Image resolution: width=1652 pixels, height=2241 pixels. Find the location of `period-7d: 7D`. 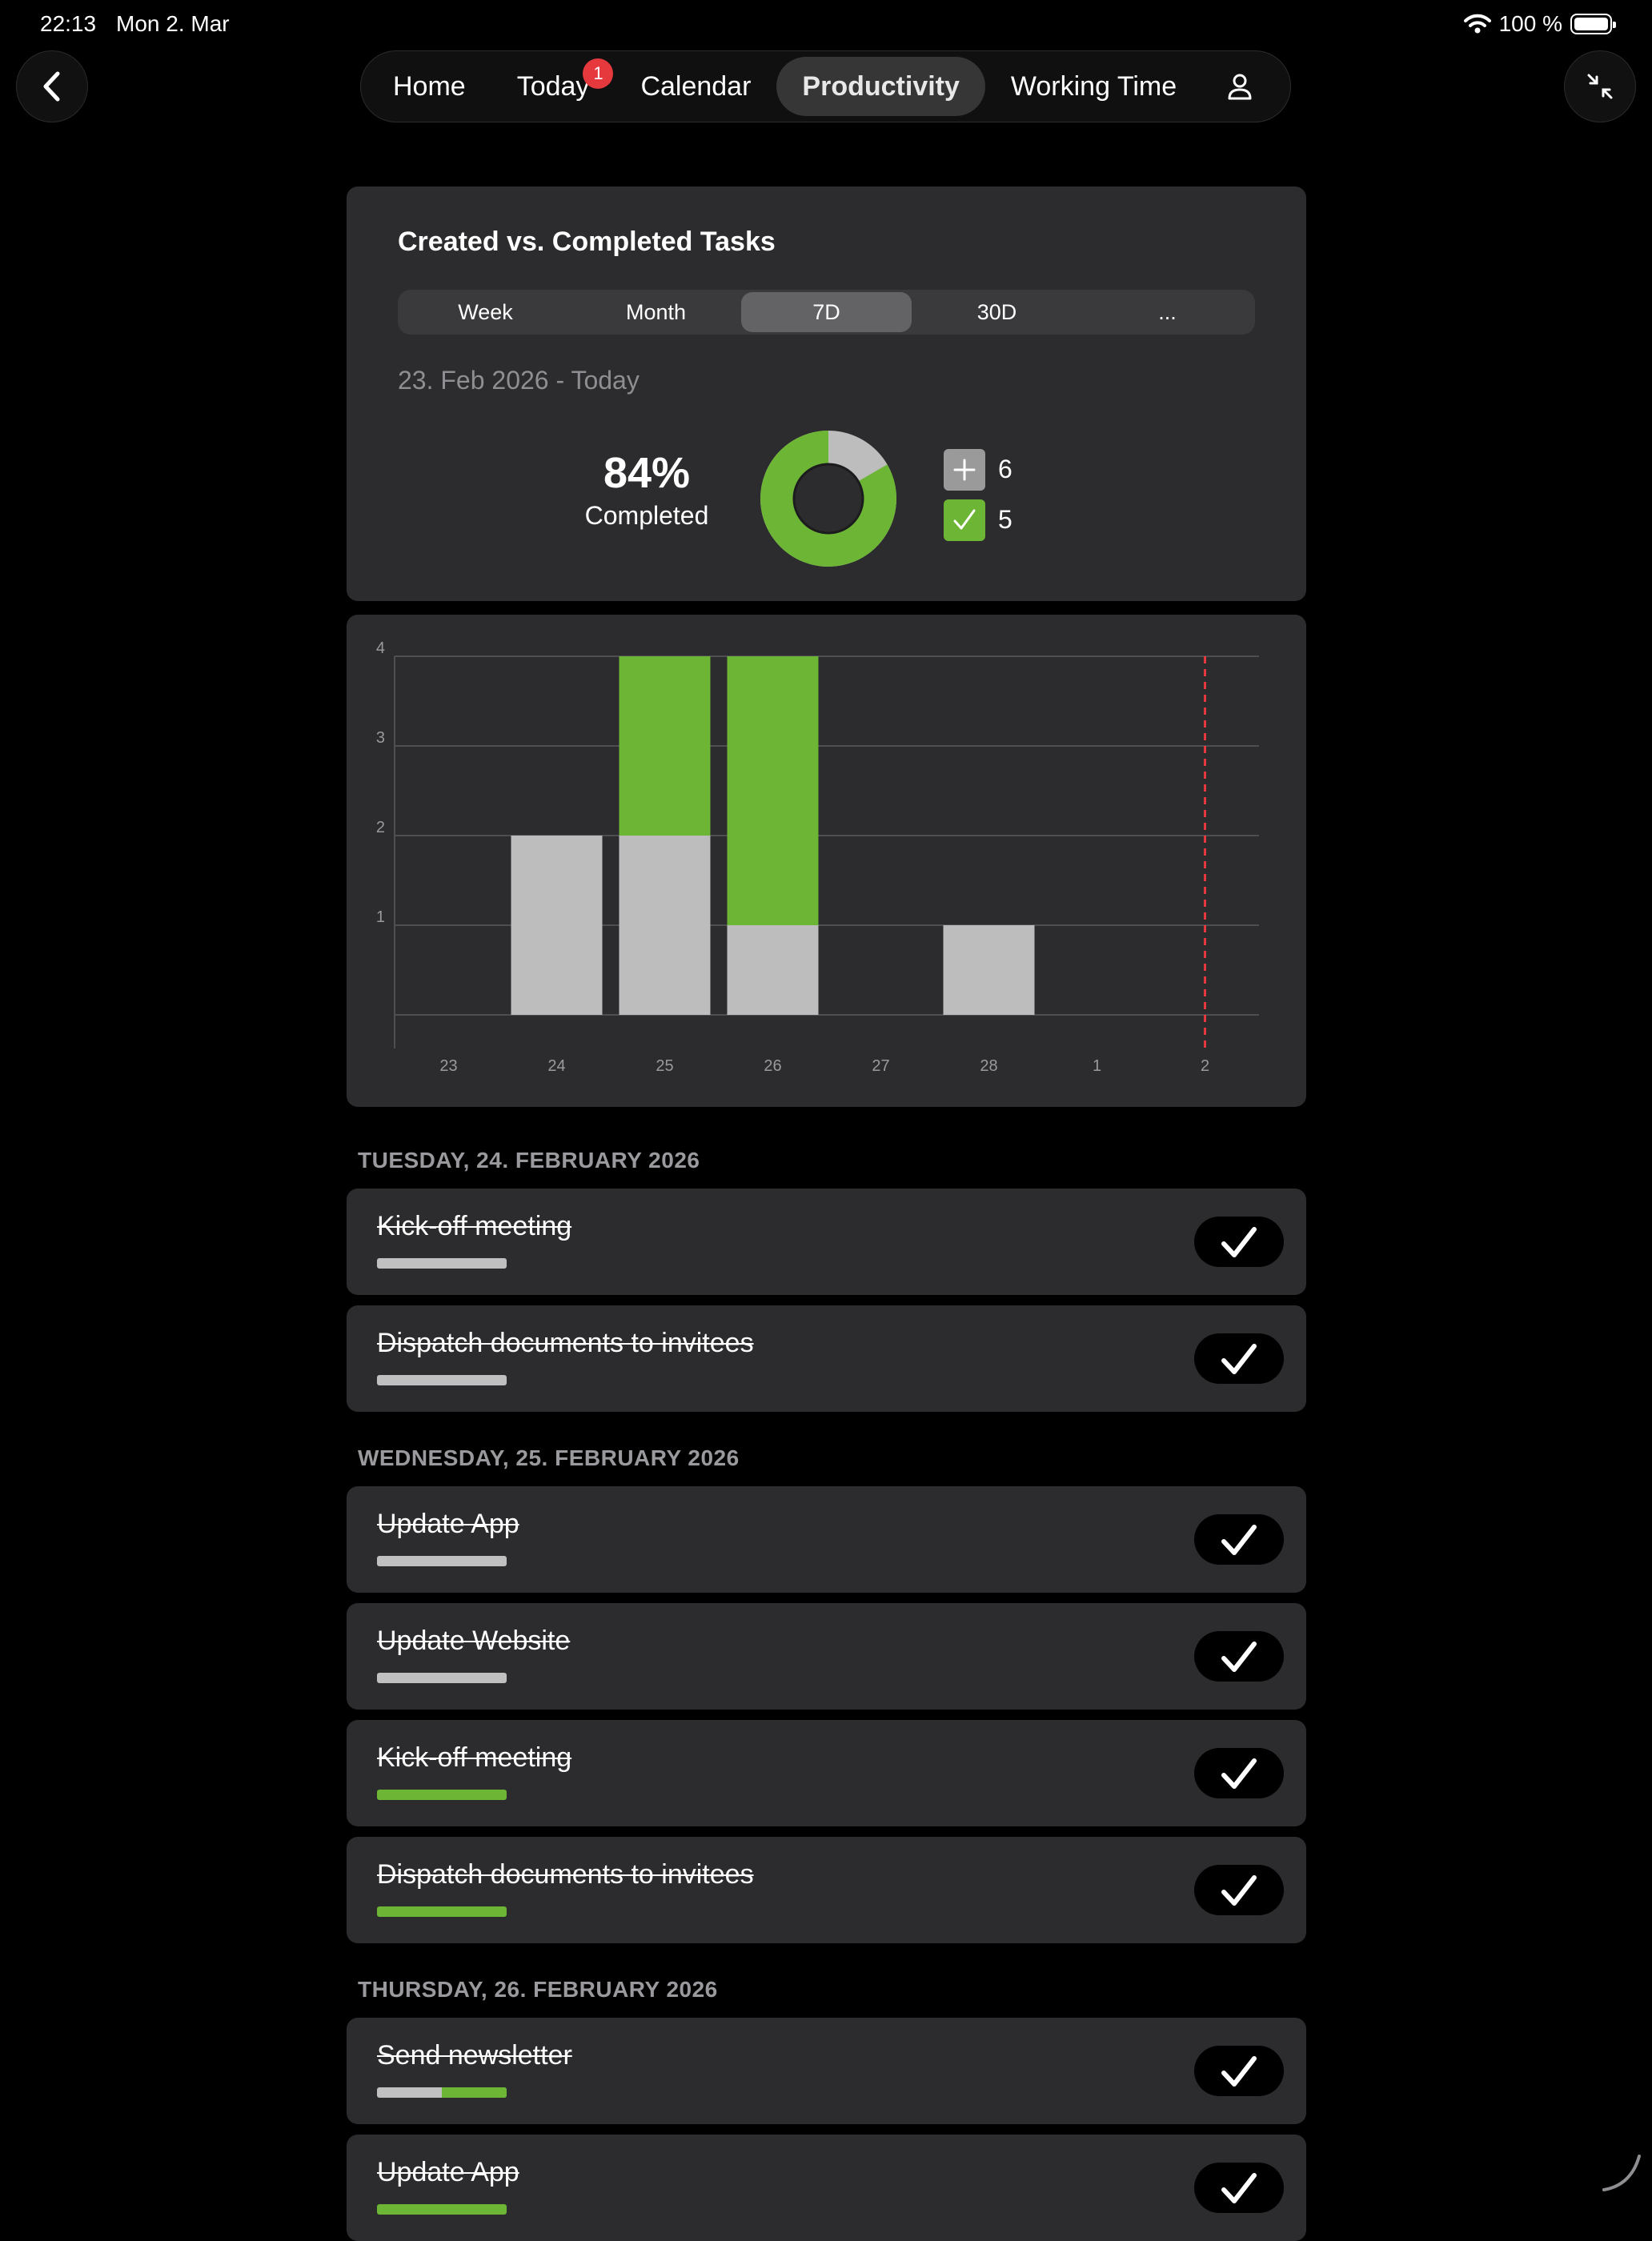

period-7d: 7D is located at coordinates (826, 312).